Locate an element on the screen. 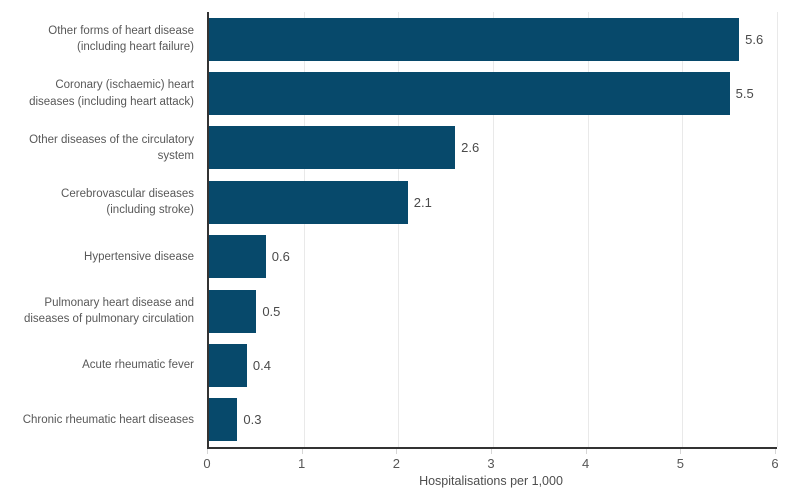 The height and width of the screenshot is (500, 800). category-label-7: Acute rheumatic fever is located at coordinates (138, 365).